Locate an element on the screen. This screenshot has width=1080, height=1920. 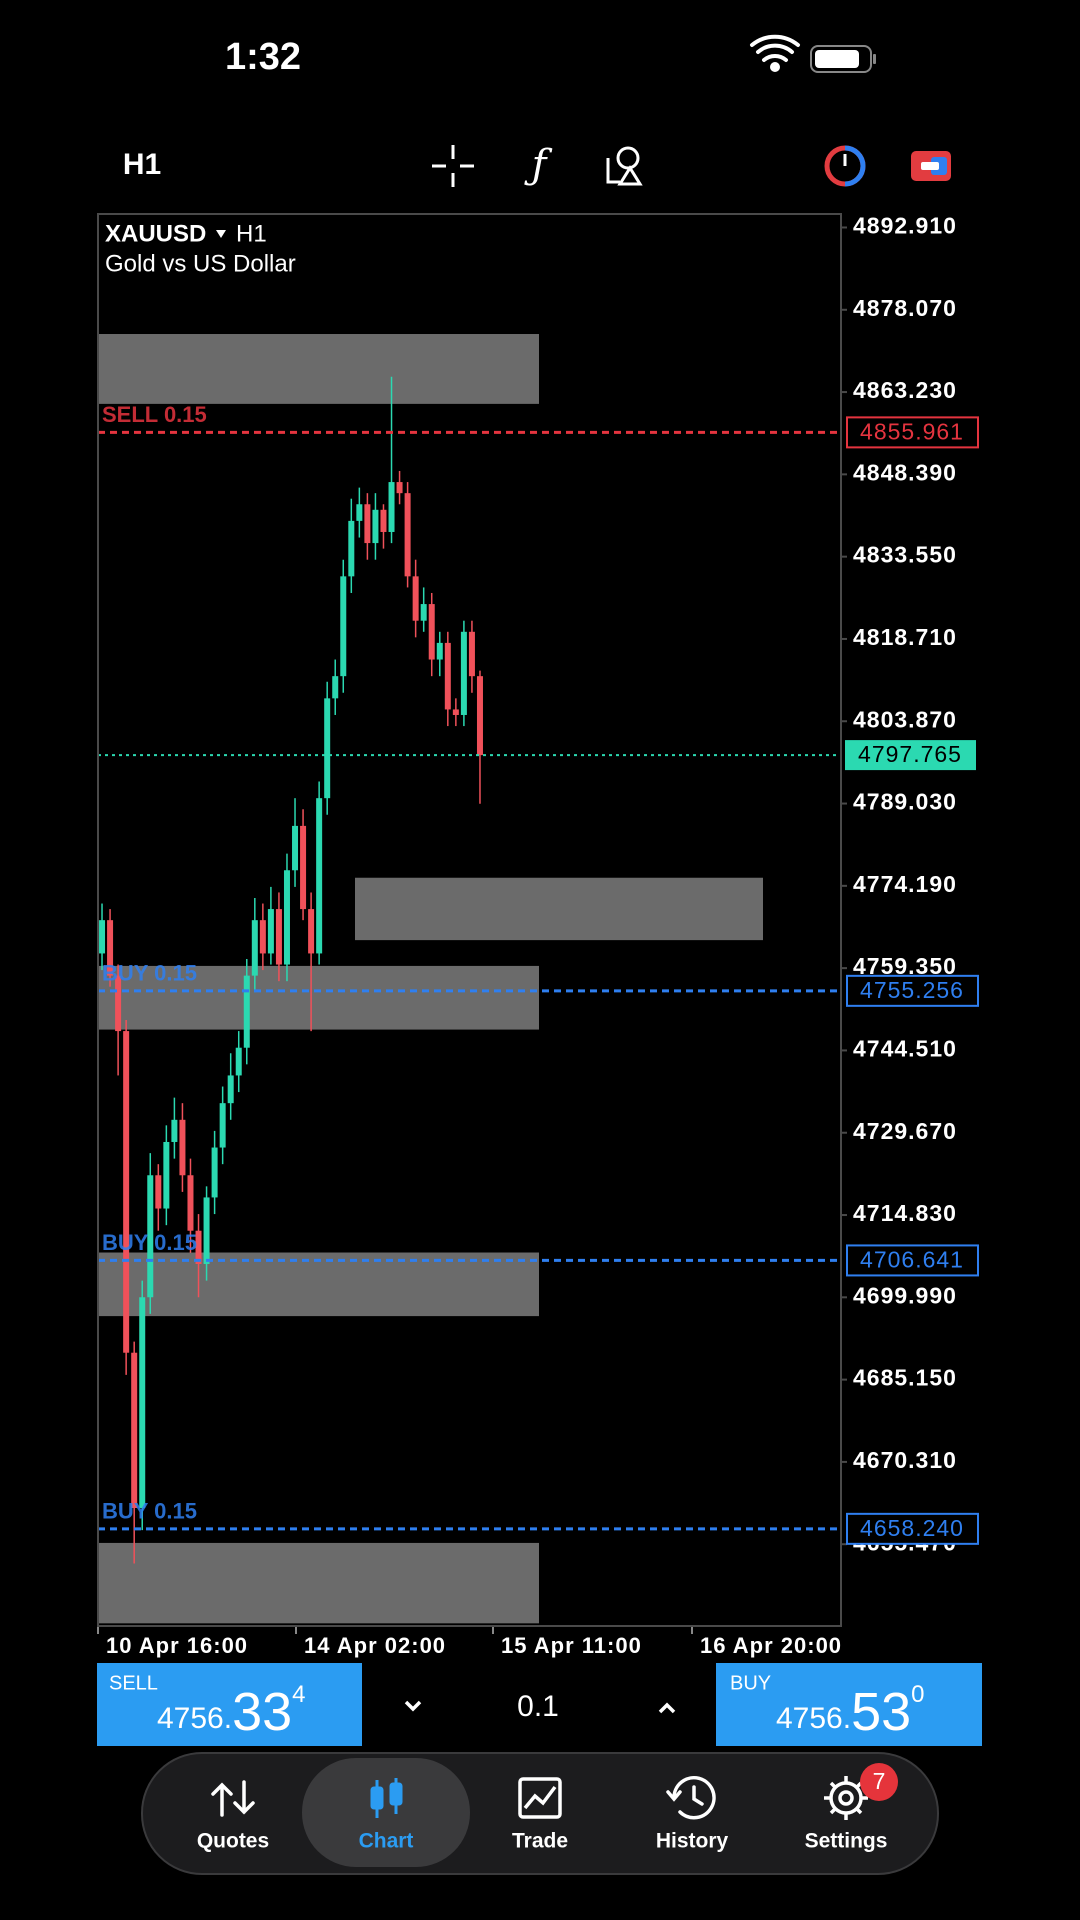
active-tab-highlight is located at coordinates (386, 1812).